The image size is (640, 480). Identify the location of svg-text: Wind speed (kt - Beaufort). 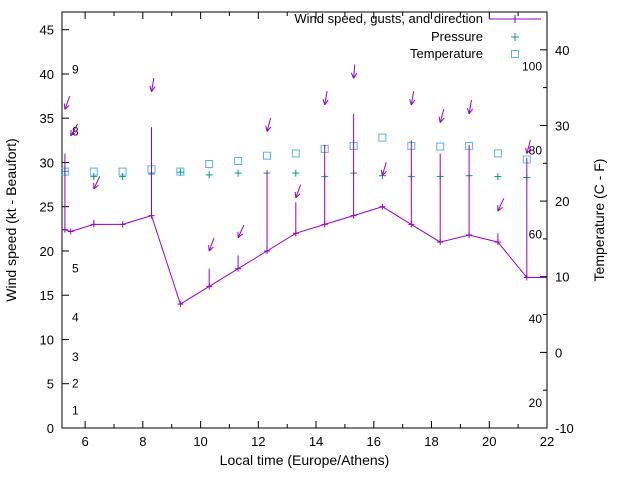
(11, 219).